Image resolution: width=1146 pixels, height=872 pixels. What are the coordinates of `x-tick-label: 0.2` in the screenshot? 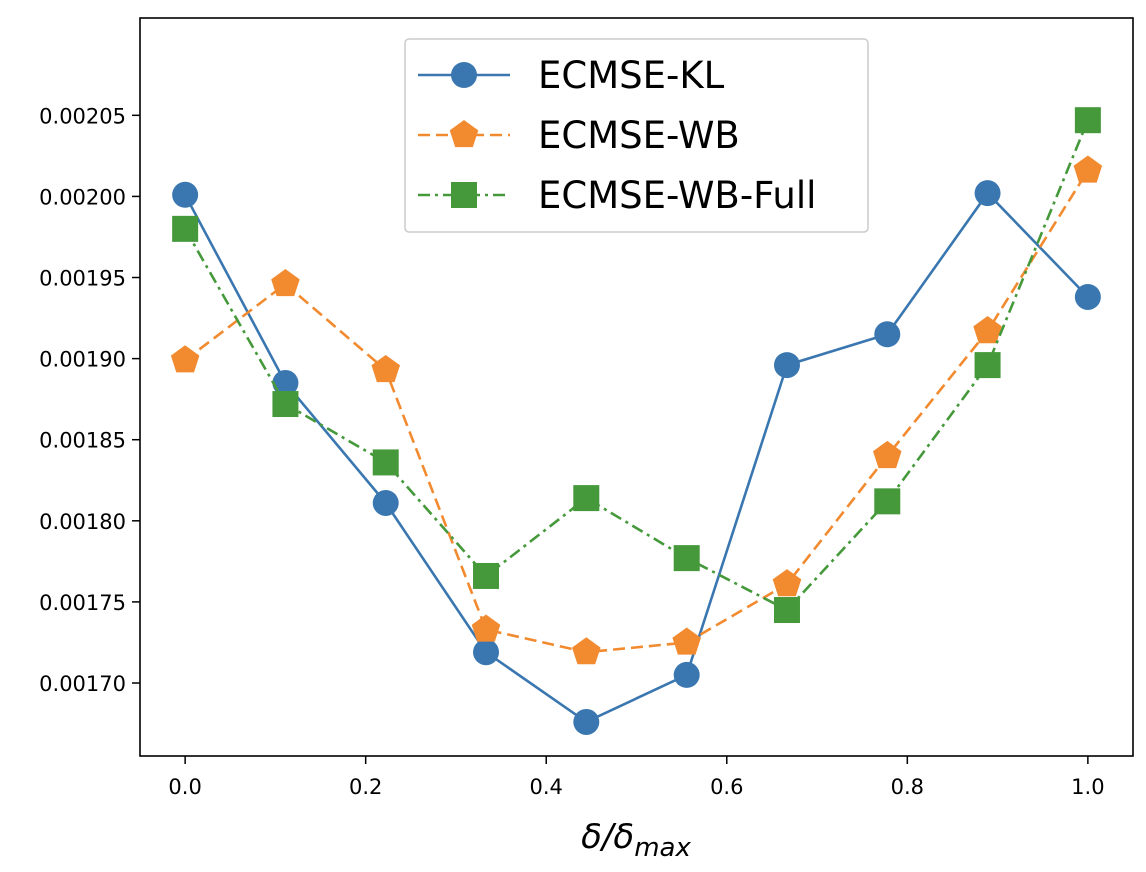 It's located at (365, 787).